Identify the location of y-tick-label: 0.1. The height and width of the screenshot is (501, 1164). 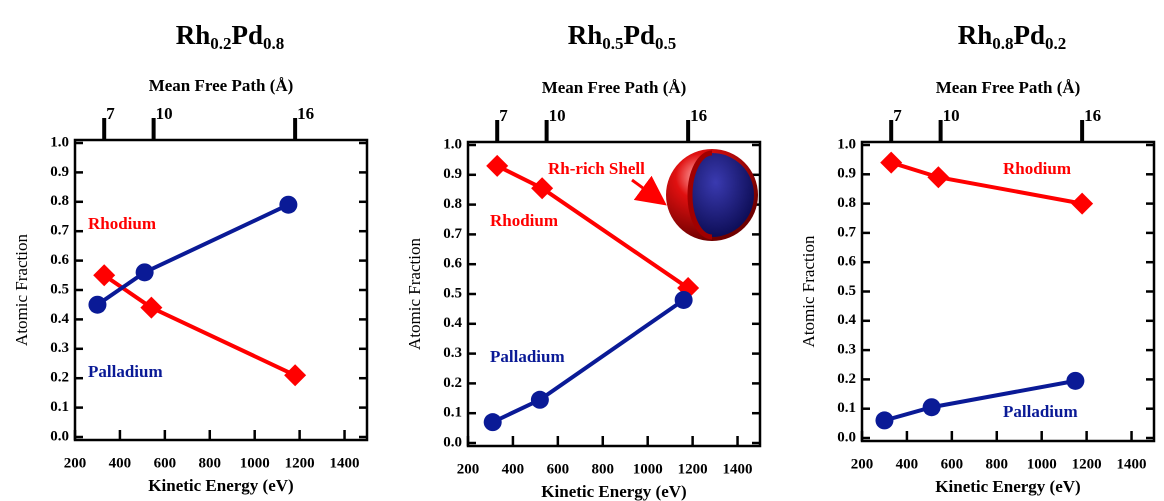
(846, 408).